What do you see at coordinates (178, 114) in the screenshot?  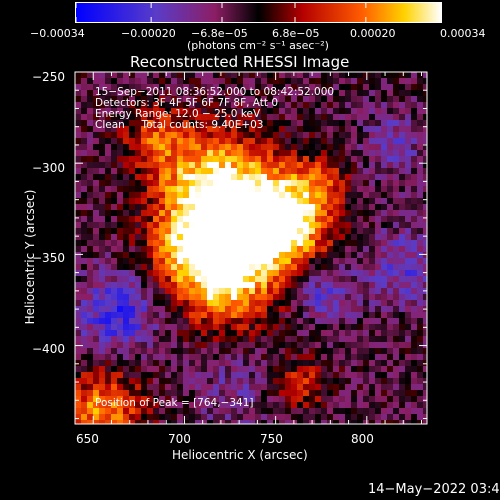 I see `annotation-energy: Energy Range: 12.0 − 25.0 keV` at bounding box center [178, 114].